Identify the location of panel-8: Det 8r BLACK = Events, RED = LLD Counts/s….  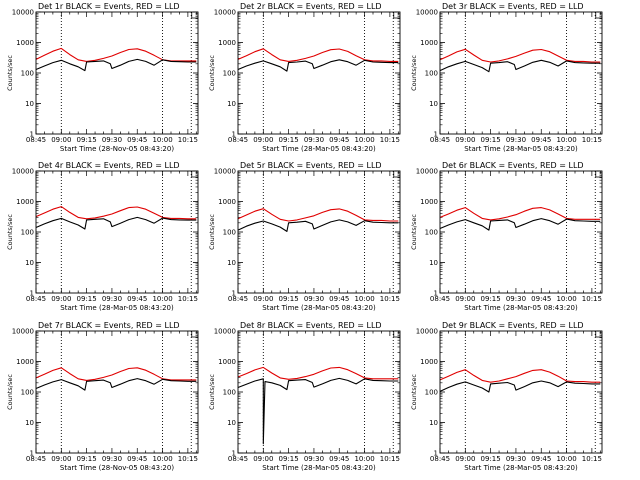
(304, 396).